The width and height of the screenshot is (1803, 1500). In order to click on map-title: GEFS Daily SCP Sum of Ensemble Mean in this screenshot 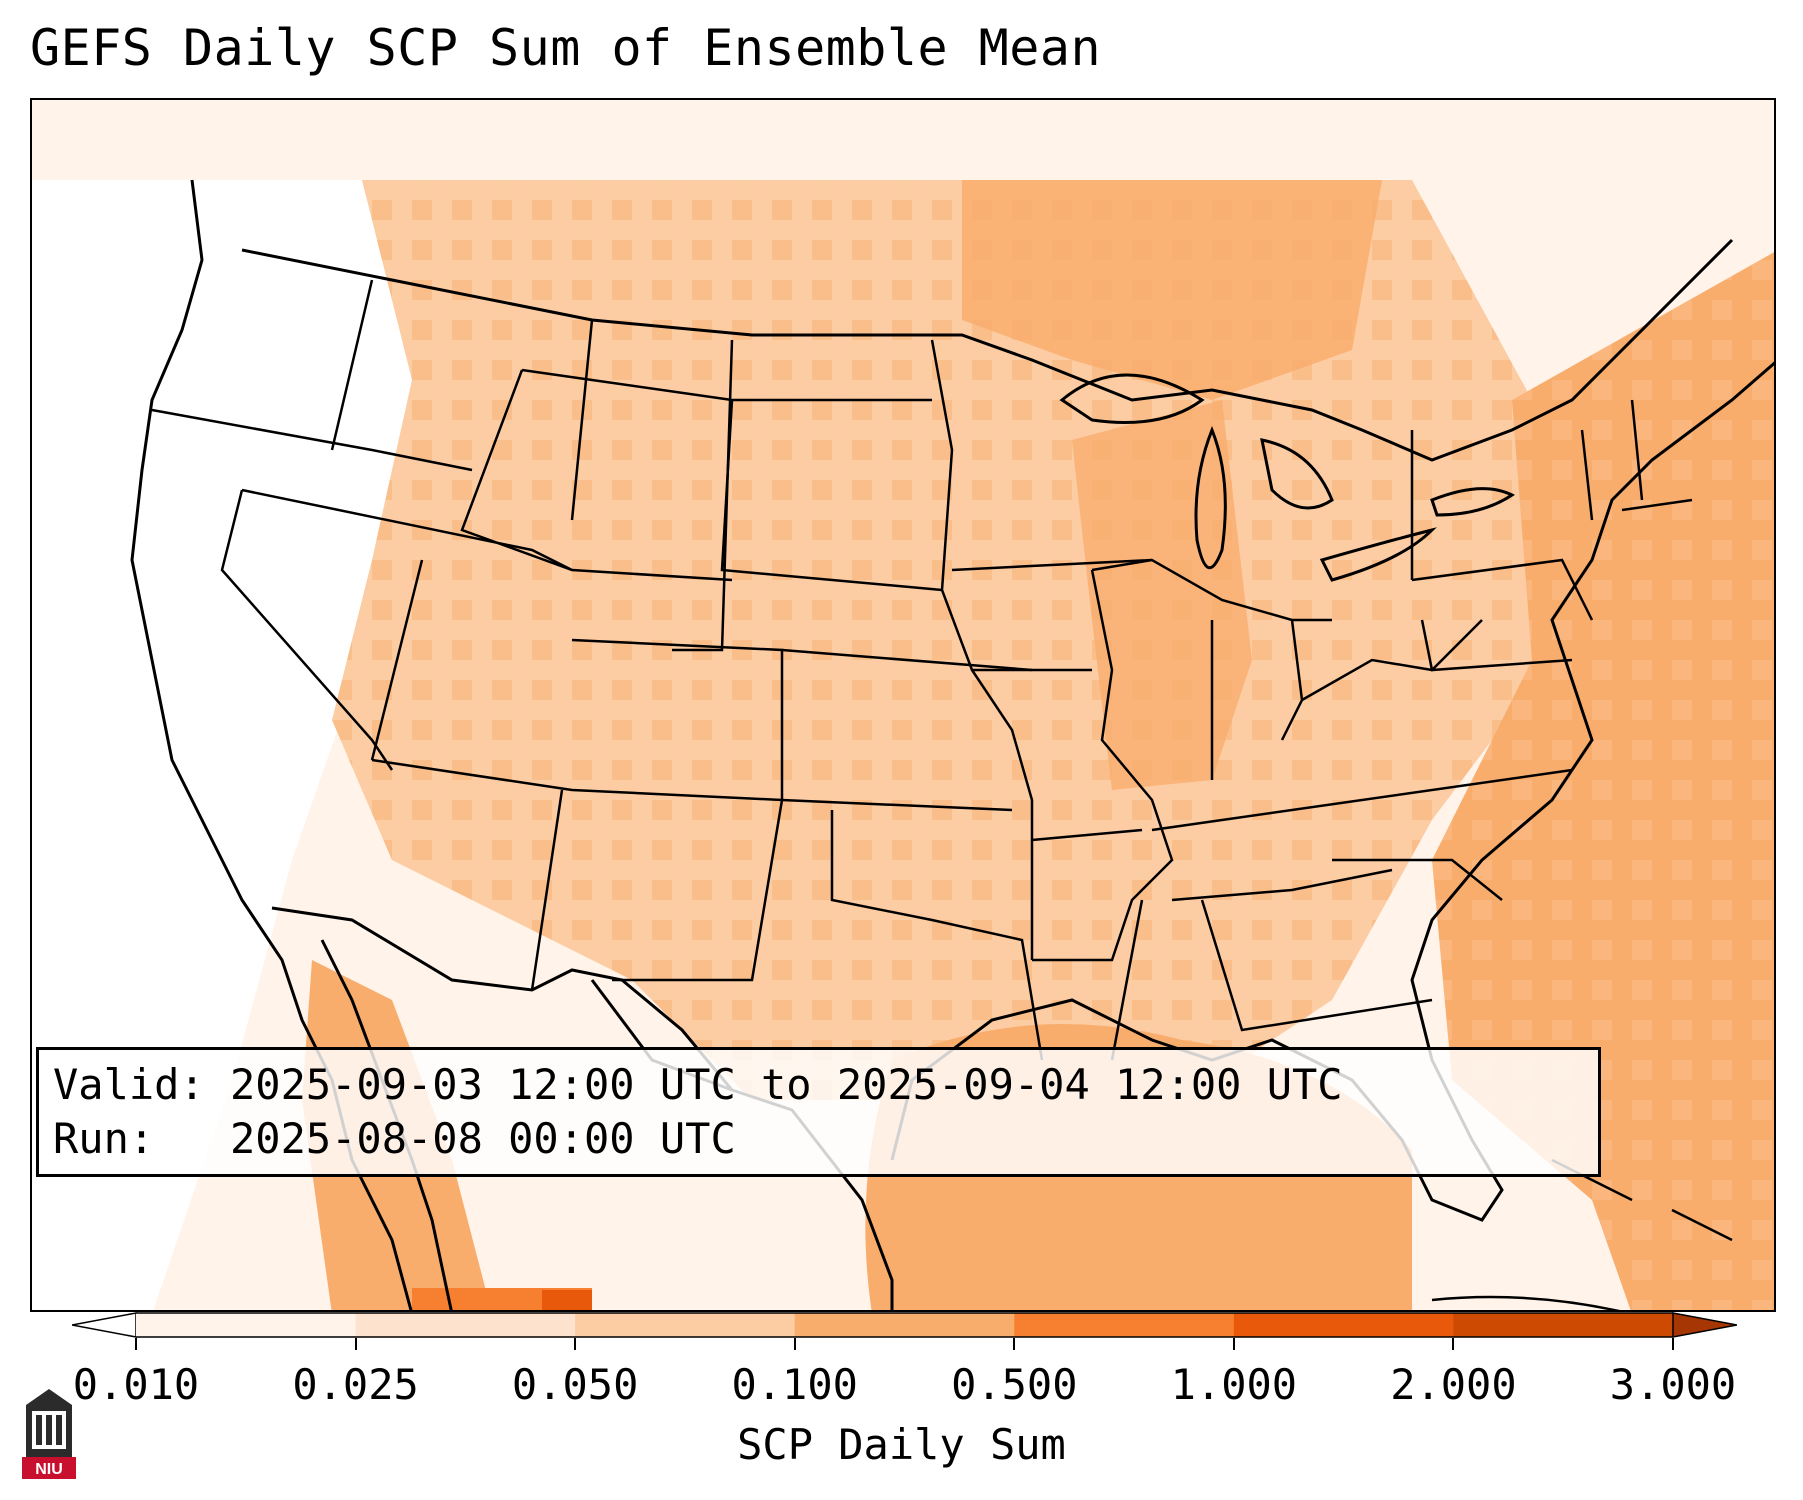, I will do `click(566, 48)`.